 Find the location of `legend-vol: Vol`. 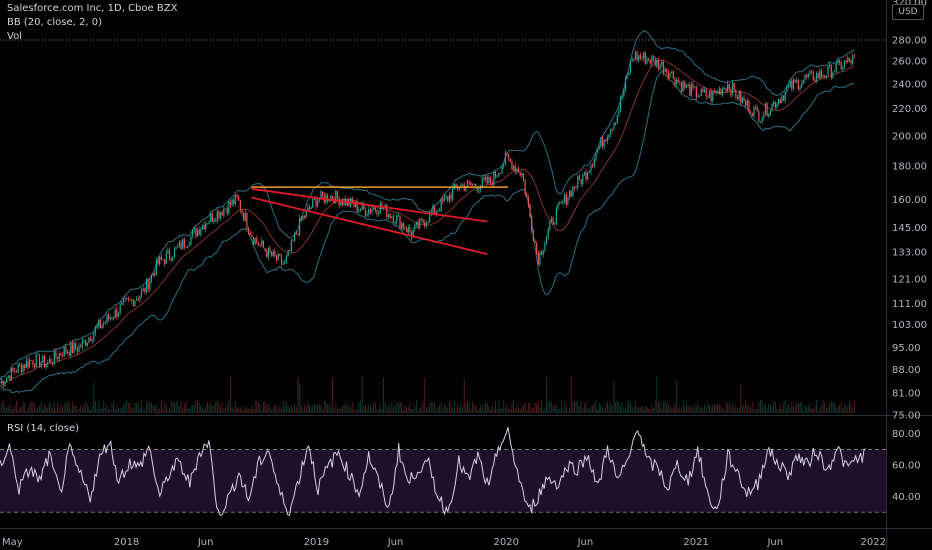

legend-vol: Vol is located at coordinates (14, 36).